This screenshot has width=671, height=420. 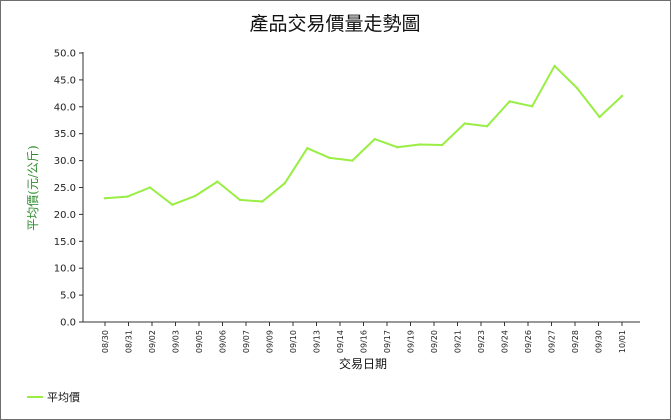 What do you see at coordinates (293, 341) in the screenshot?
I see `x-tick-label: 09/10` at bounding box center [293, 341].